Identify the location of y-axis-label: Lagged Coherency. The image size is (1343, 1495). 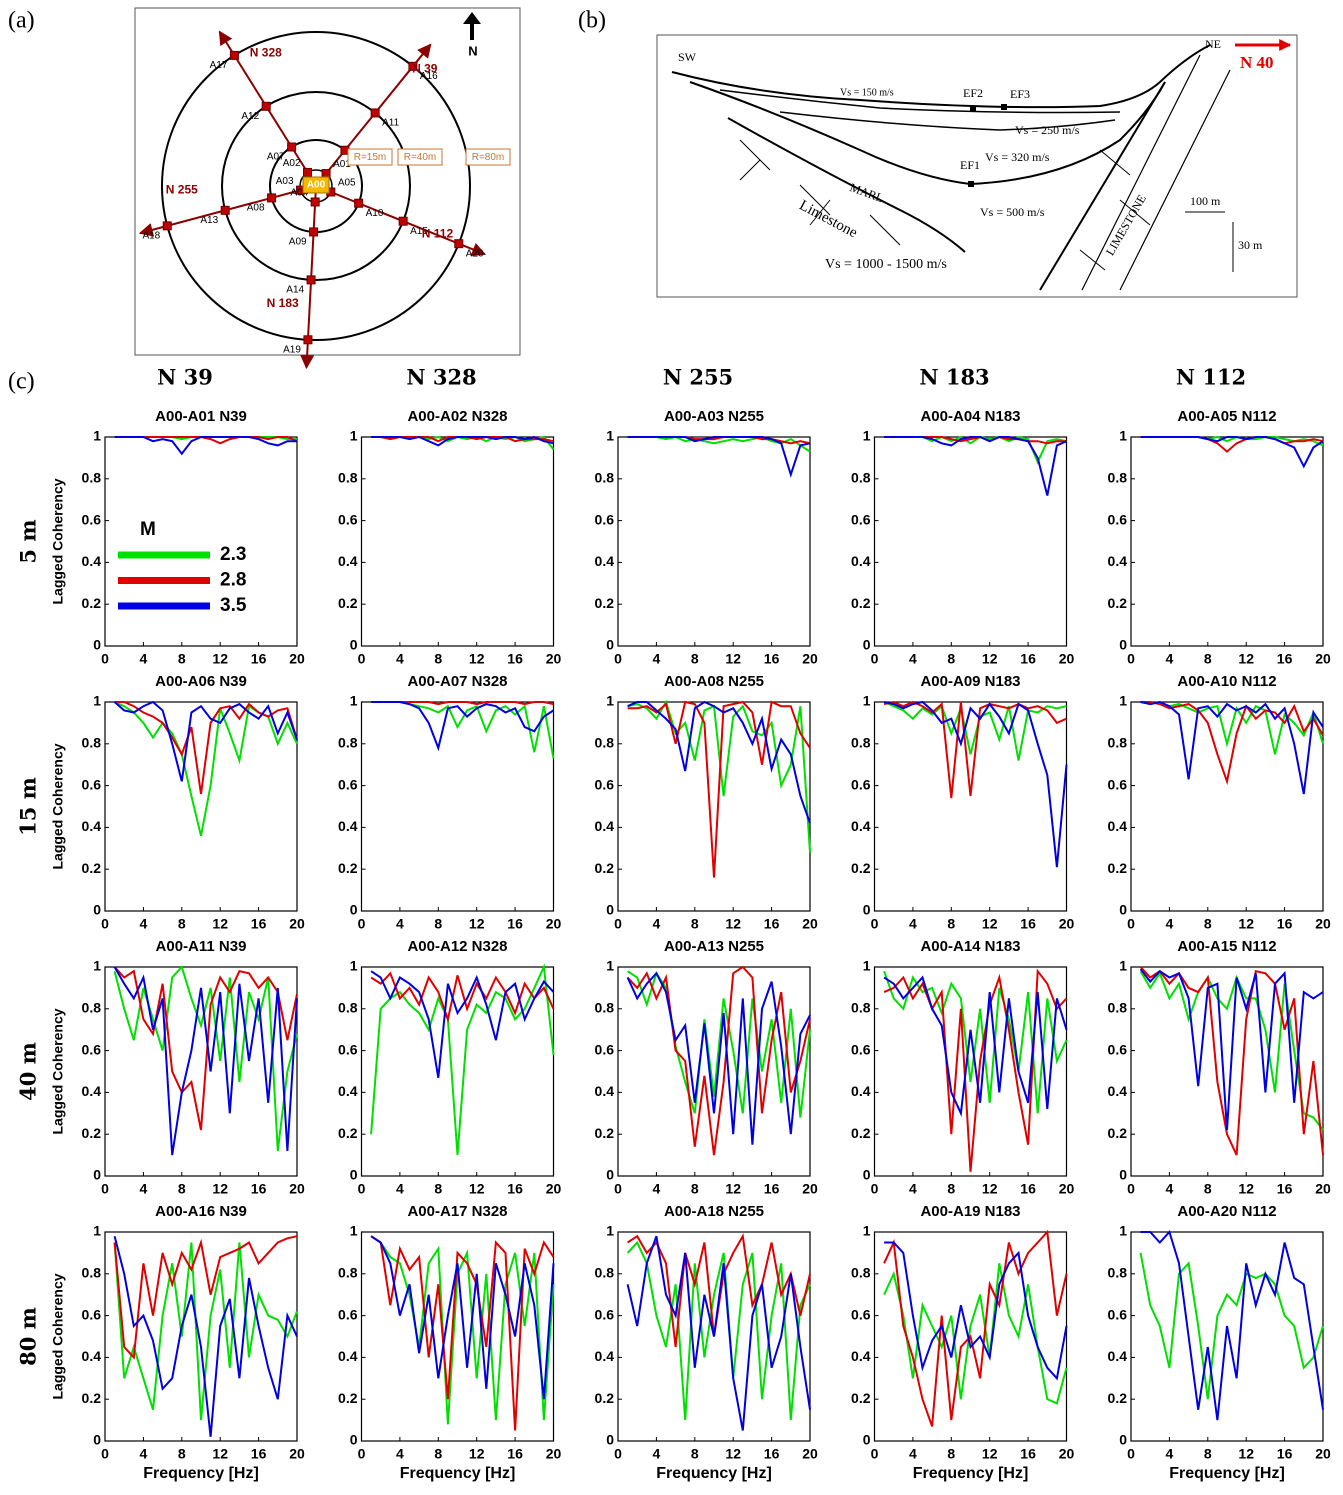
(58, 1071).